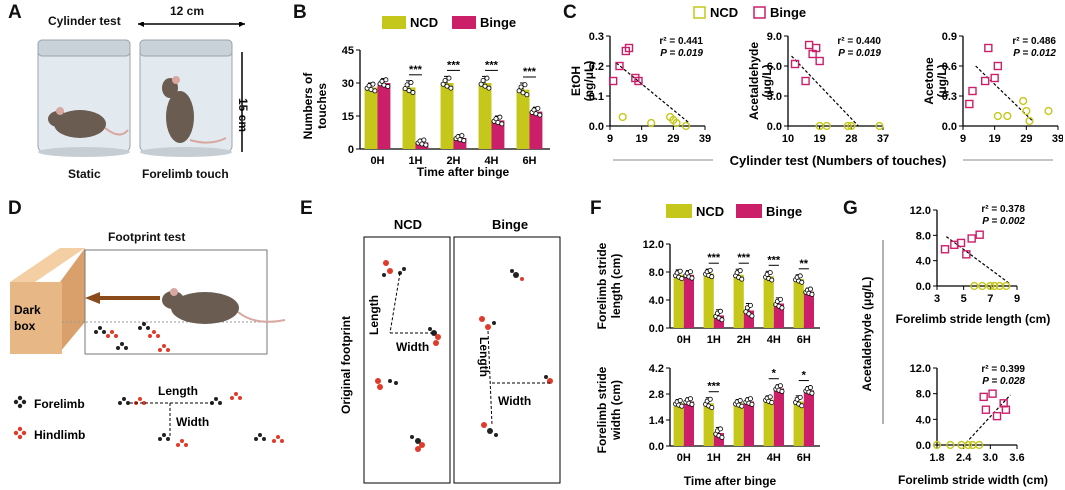 The height and width of the screenshot is (490, 1065). I want to click on forelimb-print-icon, so click(20, 402).